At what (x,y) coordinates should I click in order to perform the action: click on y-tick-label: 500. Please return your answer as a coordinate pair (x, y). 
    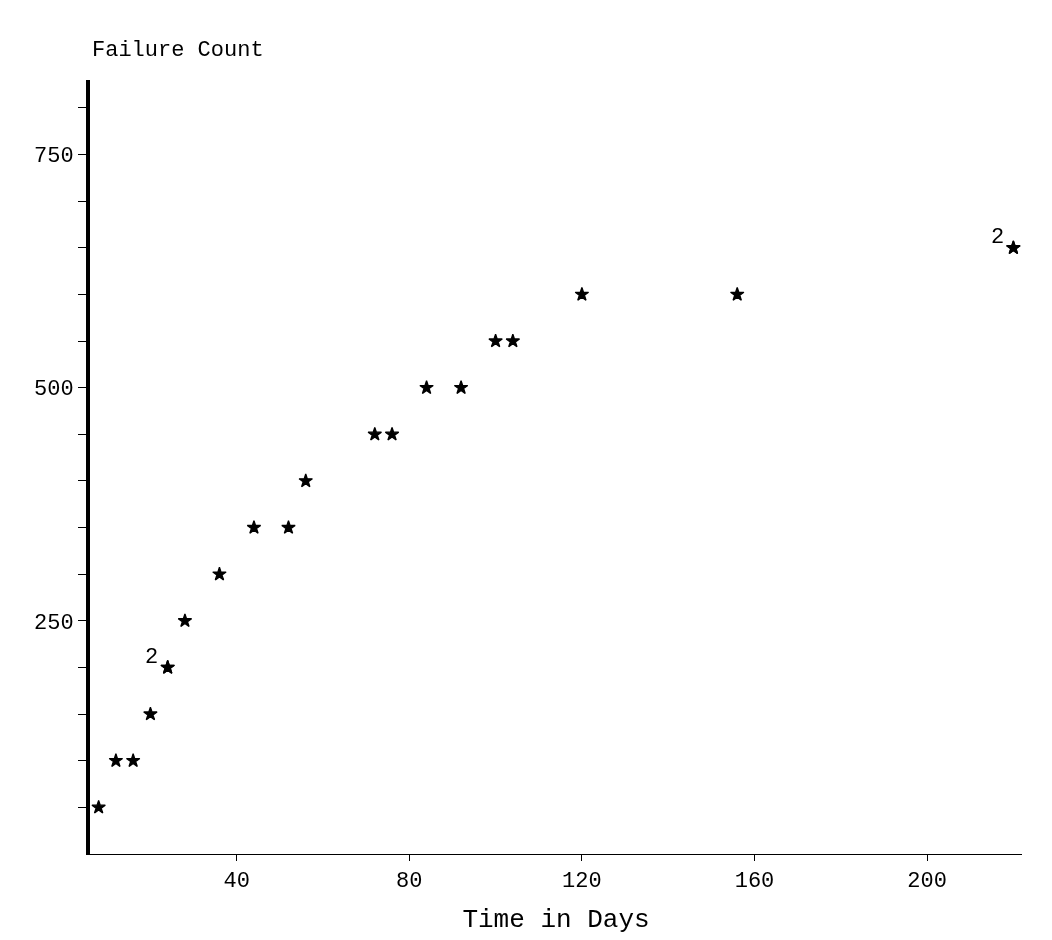
    Looking at the image, I should click on (53, 390).